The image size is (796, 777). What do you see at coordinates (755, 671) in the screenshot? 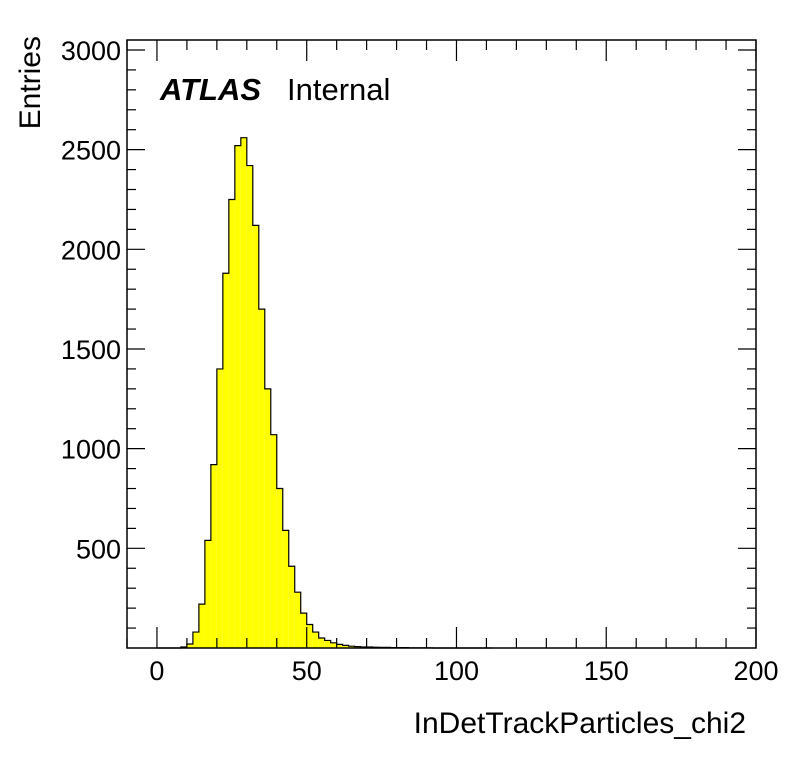
I see `x-tick-label: 200` at bounding box center [755, 671].